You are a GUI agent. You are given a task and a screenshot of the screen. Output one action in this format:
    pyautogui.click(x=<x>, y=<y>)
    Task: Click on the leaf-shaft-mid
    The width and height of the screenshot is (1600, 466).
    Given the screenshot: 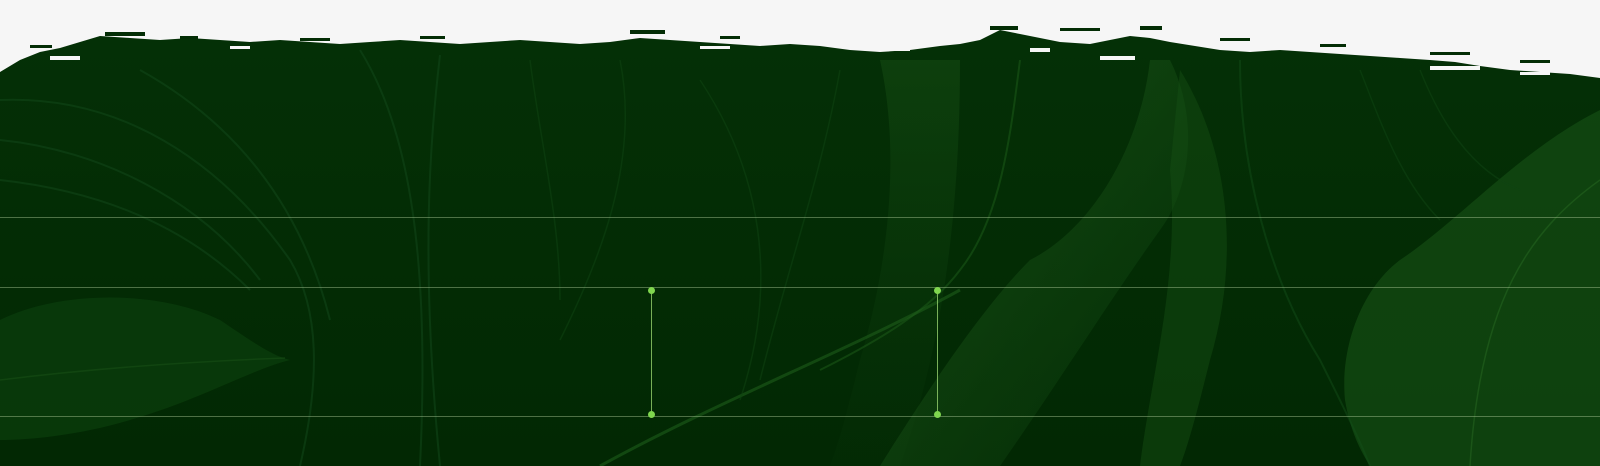 What is the action you would take?
    pyautogui.click(x=895, y=263)
    